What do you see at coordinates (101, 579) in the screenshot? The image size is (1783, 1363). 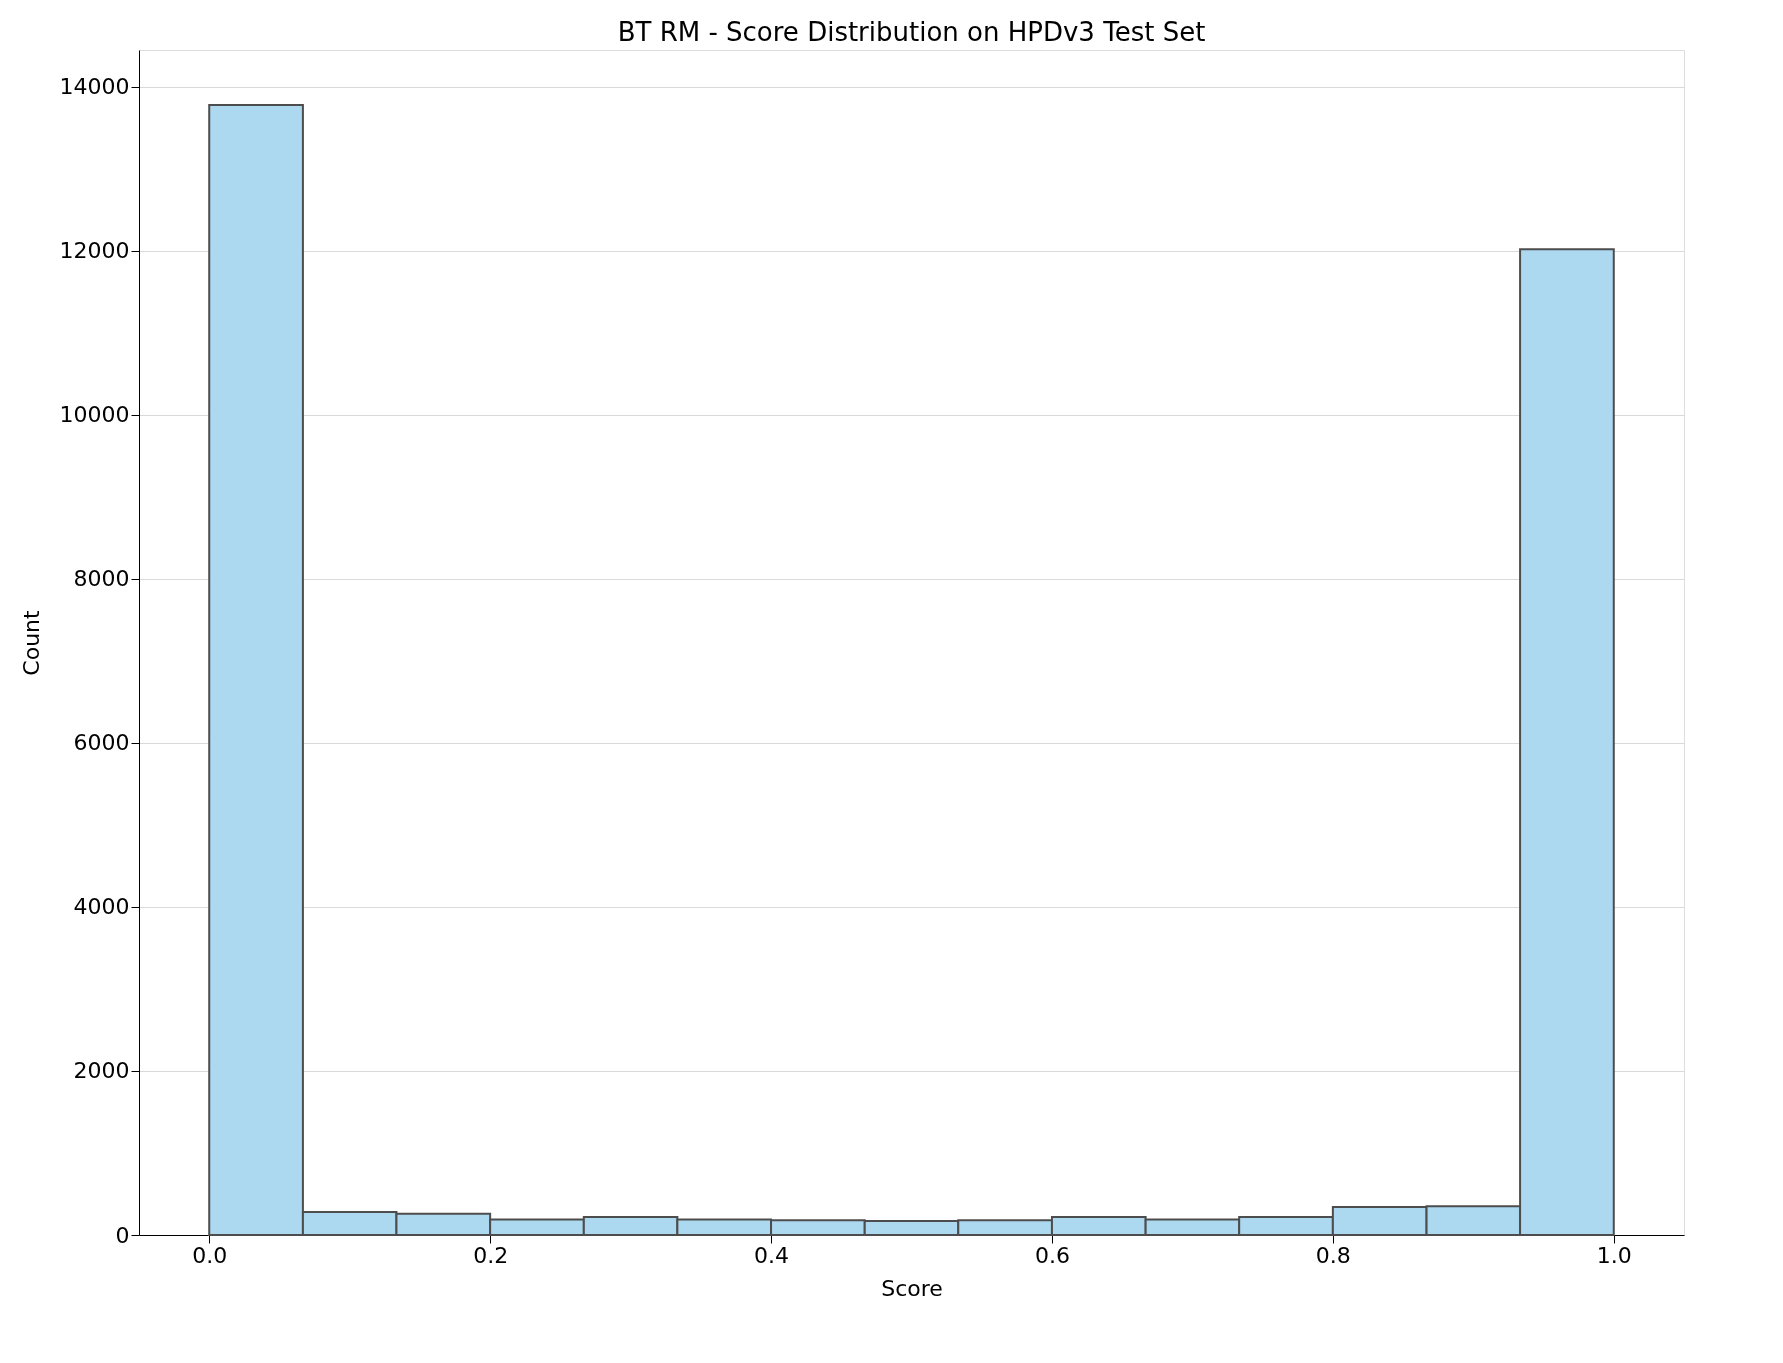 I see `y-tick-label: 8000` at bounding box center [101, 579].